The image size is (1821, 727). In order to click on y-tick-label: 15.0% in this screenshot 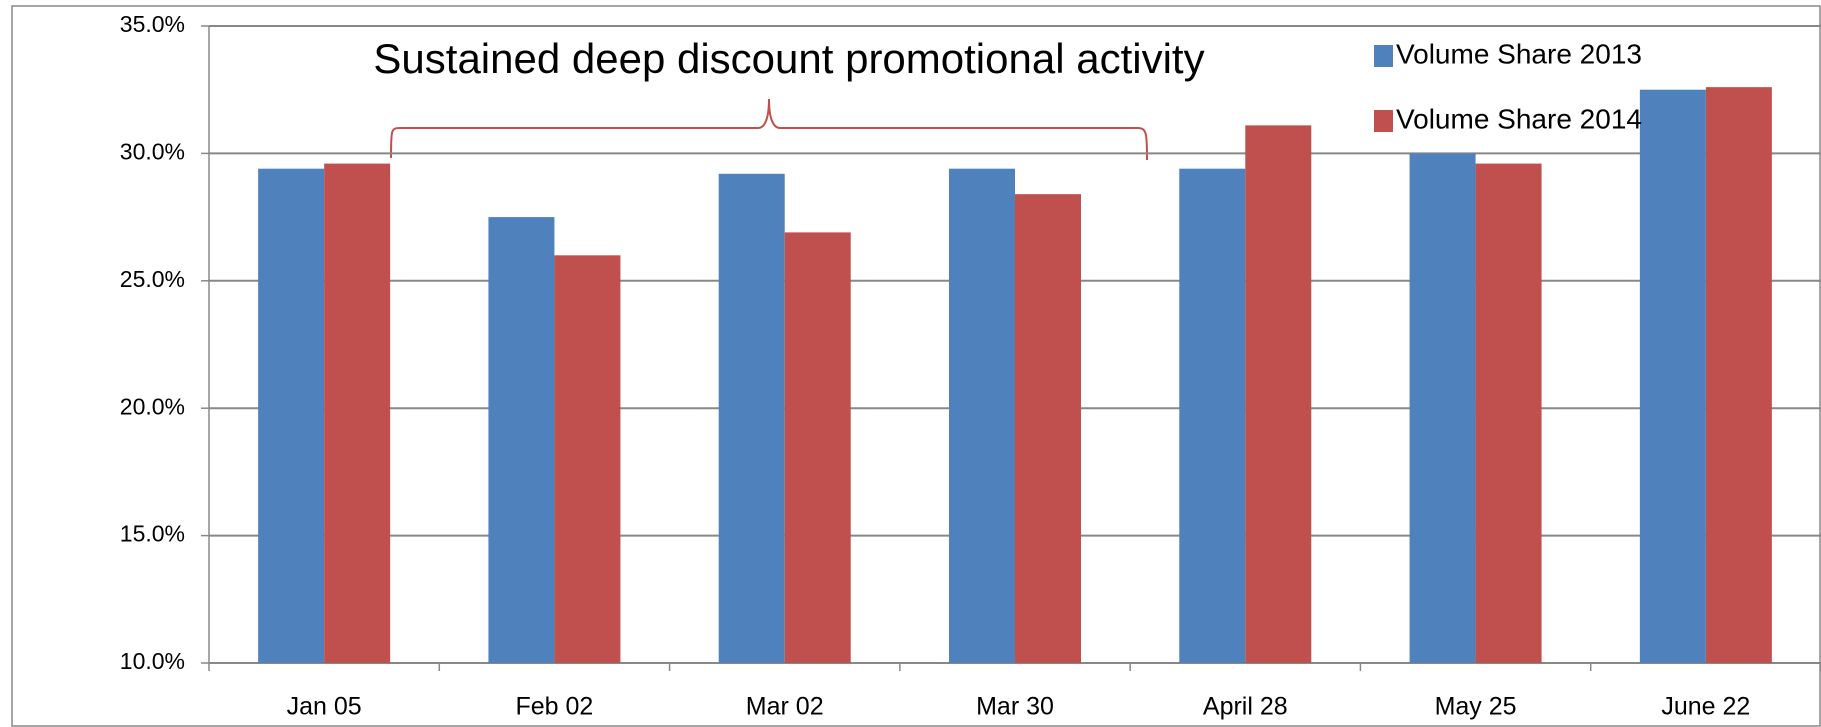, I will do `click(152, 534)`.